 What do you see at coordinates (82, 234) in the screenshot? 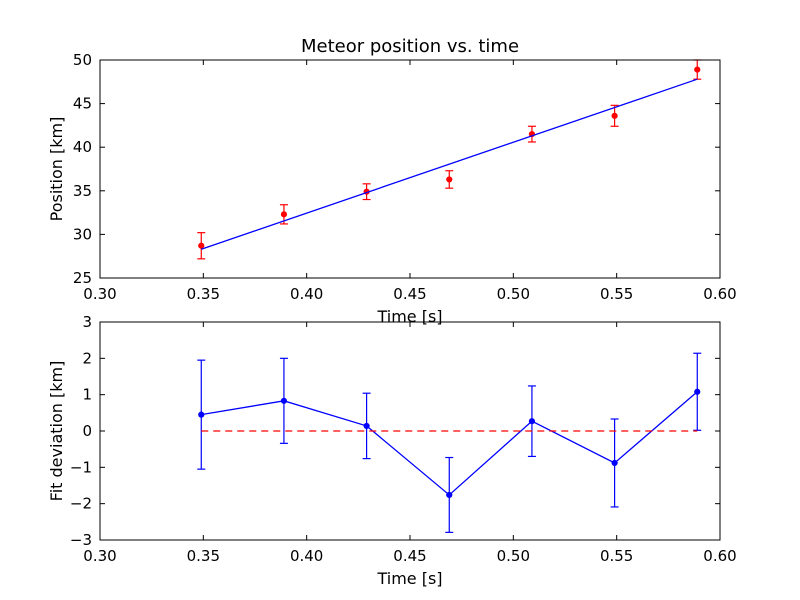
I see `p1-y-tick-label: 30` at bounding box center [82, 234].